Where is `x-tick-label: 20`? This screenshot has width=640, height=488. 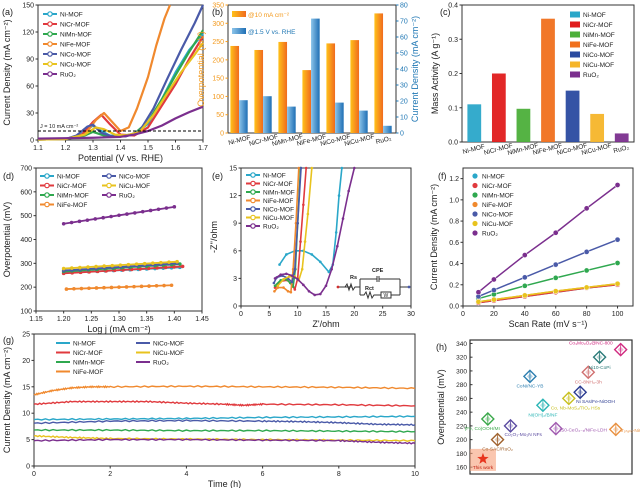 x-tick-label: 20 is located at coordinates (354, 314).